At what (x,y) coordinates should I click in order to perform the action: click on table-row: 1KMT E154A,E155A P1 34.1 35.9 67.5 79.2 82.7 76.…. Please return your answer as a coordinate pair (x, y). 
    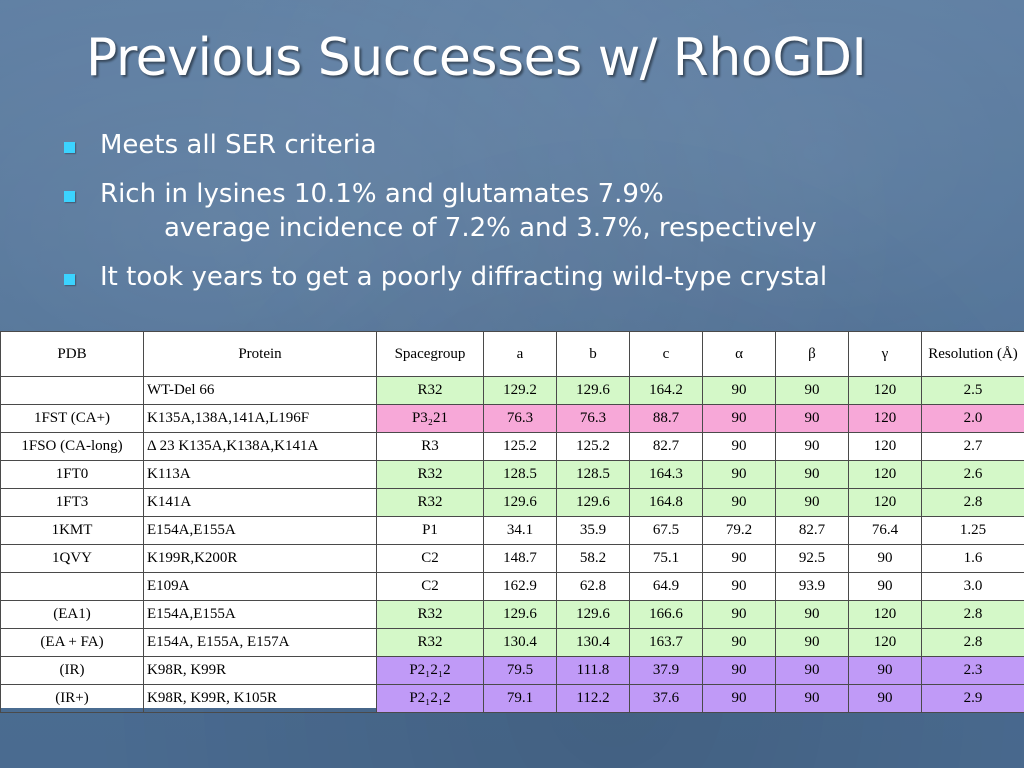
    Looking at the image, I should click on (512, 530).